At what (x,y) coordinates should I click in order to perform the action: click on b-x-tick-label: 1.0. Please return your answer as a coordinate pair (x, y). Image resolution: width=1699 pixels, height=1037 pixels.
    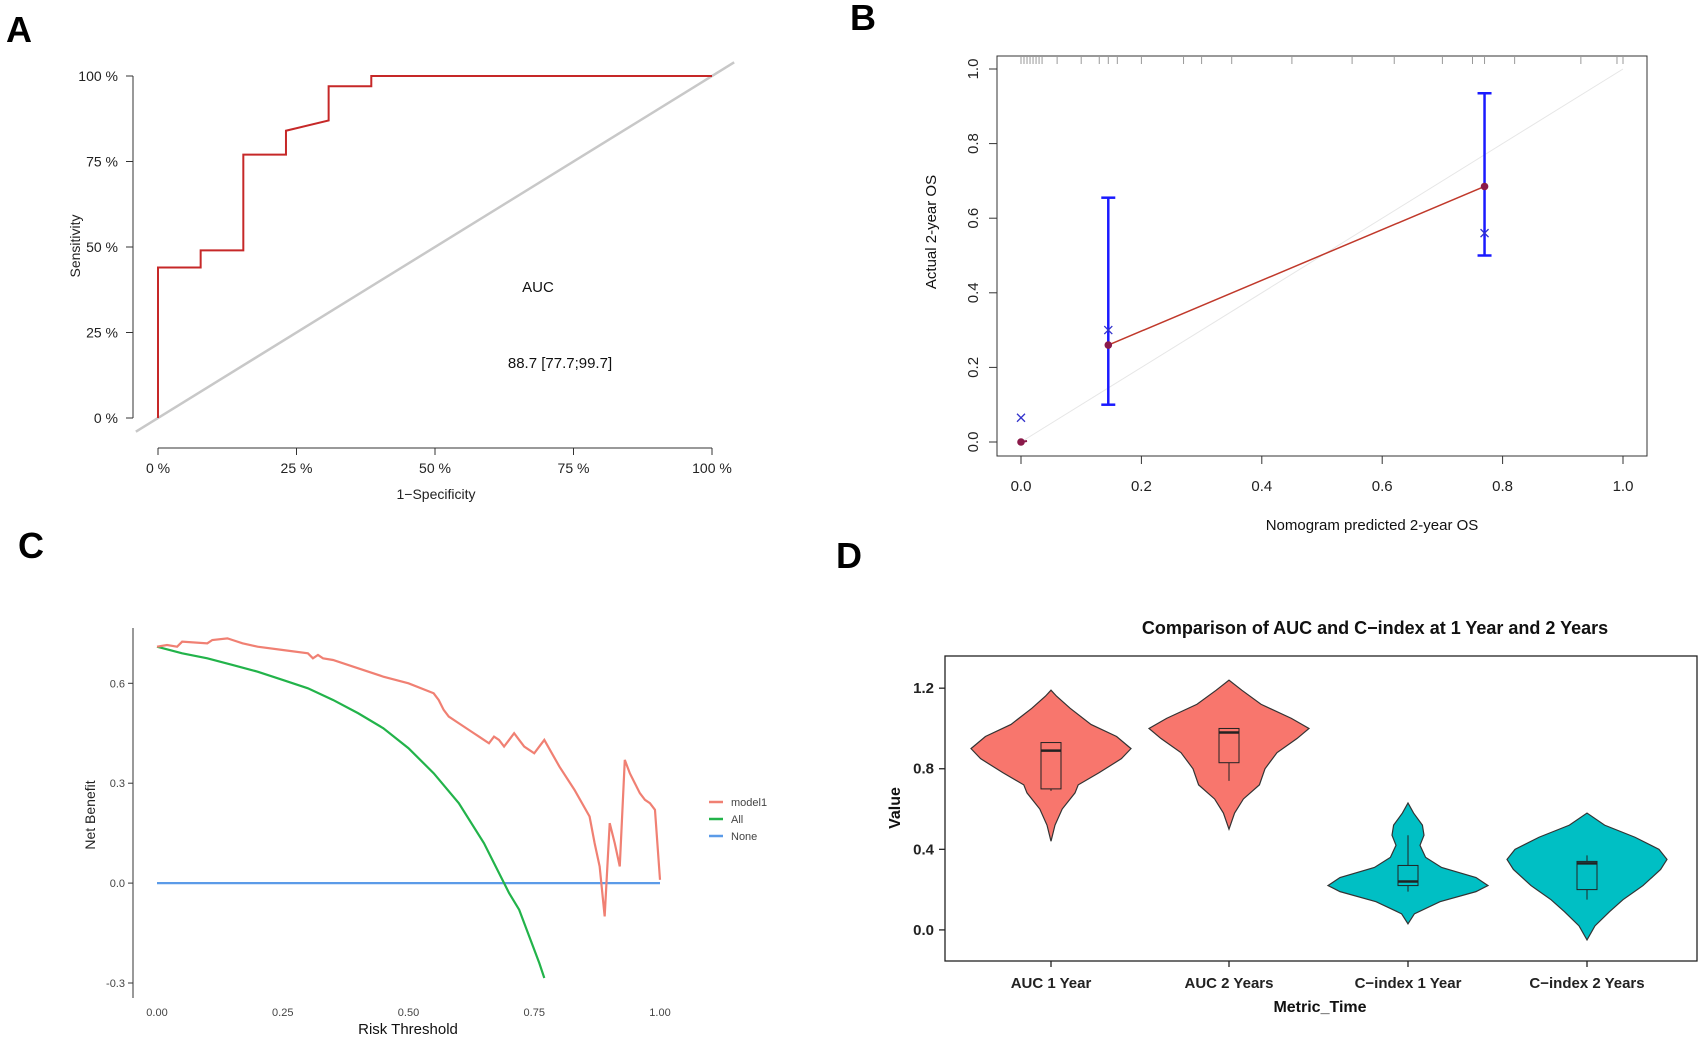
    Looking at the image, I should click on (1623, 486).